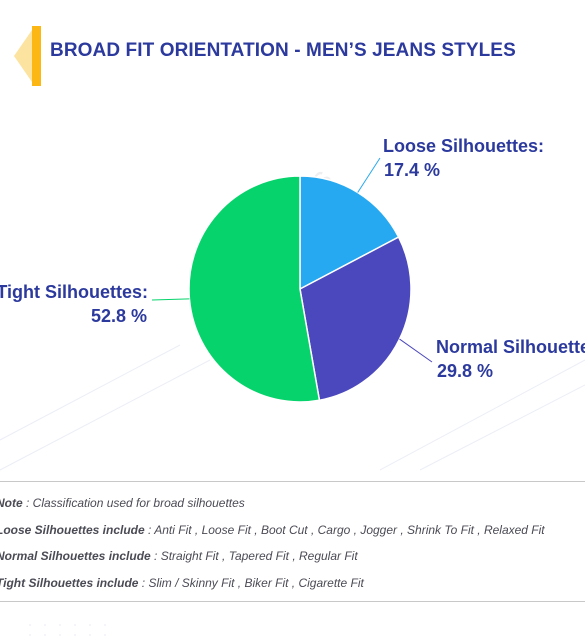  Describe the element at coordinates (369, 175) in the screenshot. I see `leader-line-loose` at that location.